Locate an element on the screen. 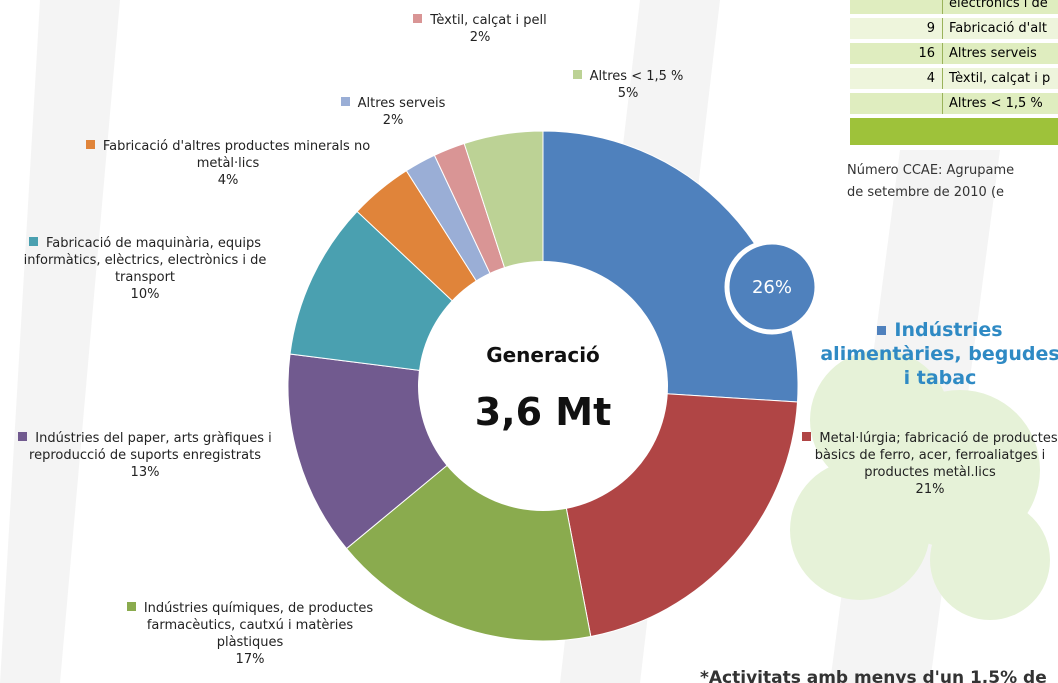  row-text: Tèxtil, calçat i p is located at coordinates (996, 78).